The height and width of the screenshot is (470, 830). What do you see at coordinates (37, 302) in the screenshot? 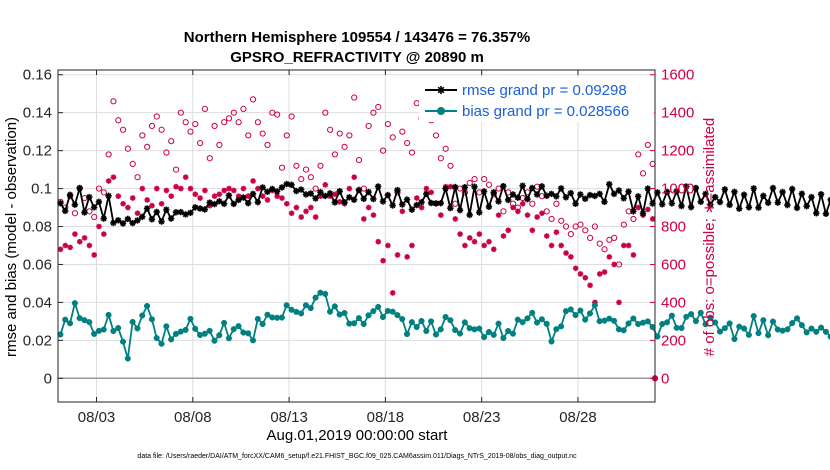
I see `y-left-tick-label: 0.04` at bounding box center [37, 302].